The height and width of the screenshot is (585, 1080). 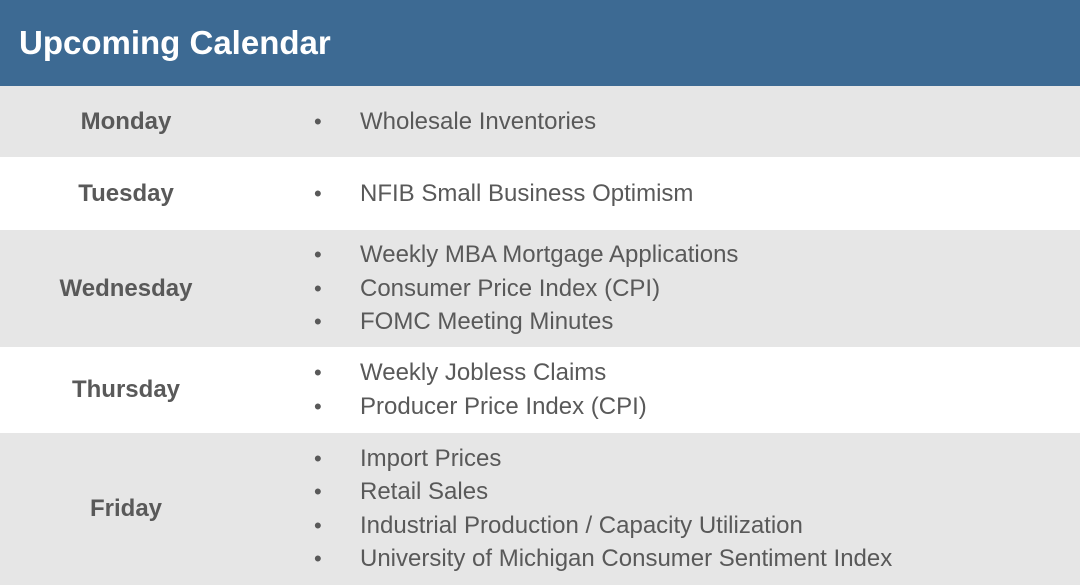 What do you see at coordinates (431, 458) in the screenshot?
I see `event-label: Import Prices` at bounding box center [431, 458].